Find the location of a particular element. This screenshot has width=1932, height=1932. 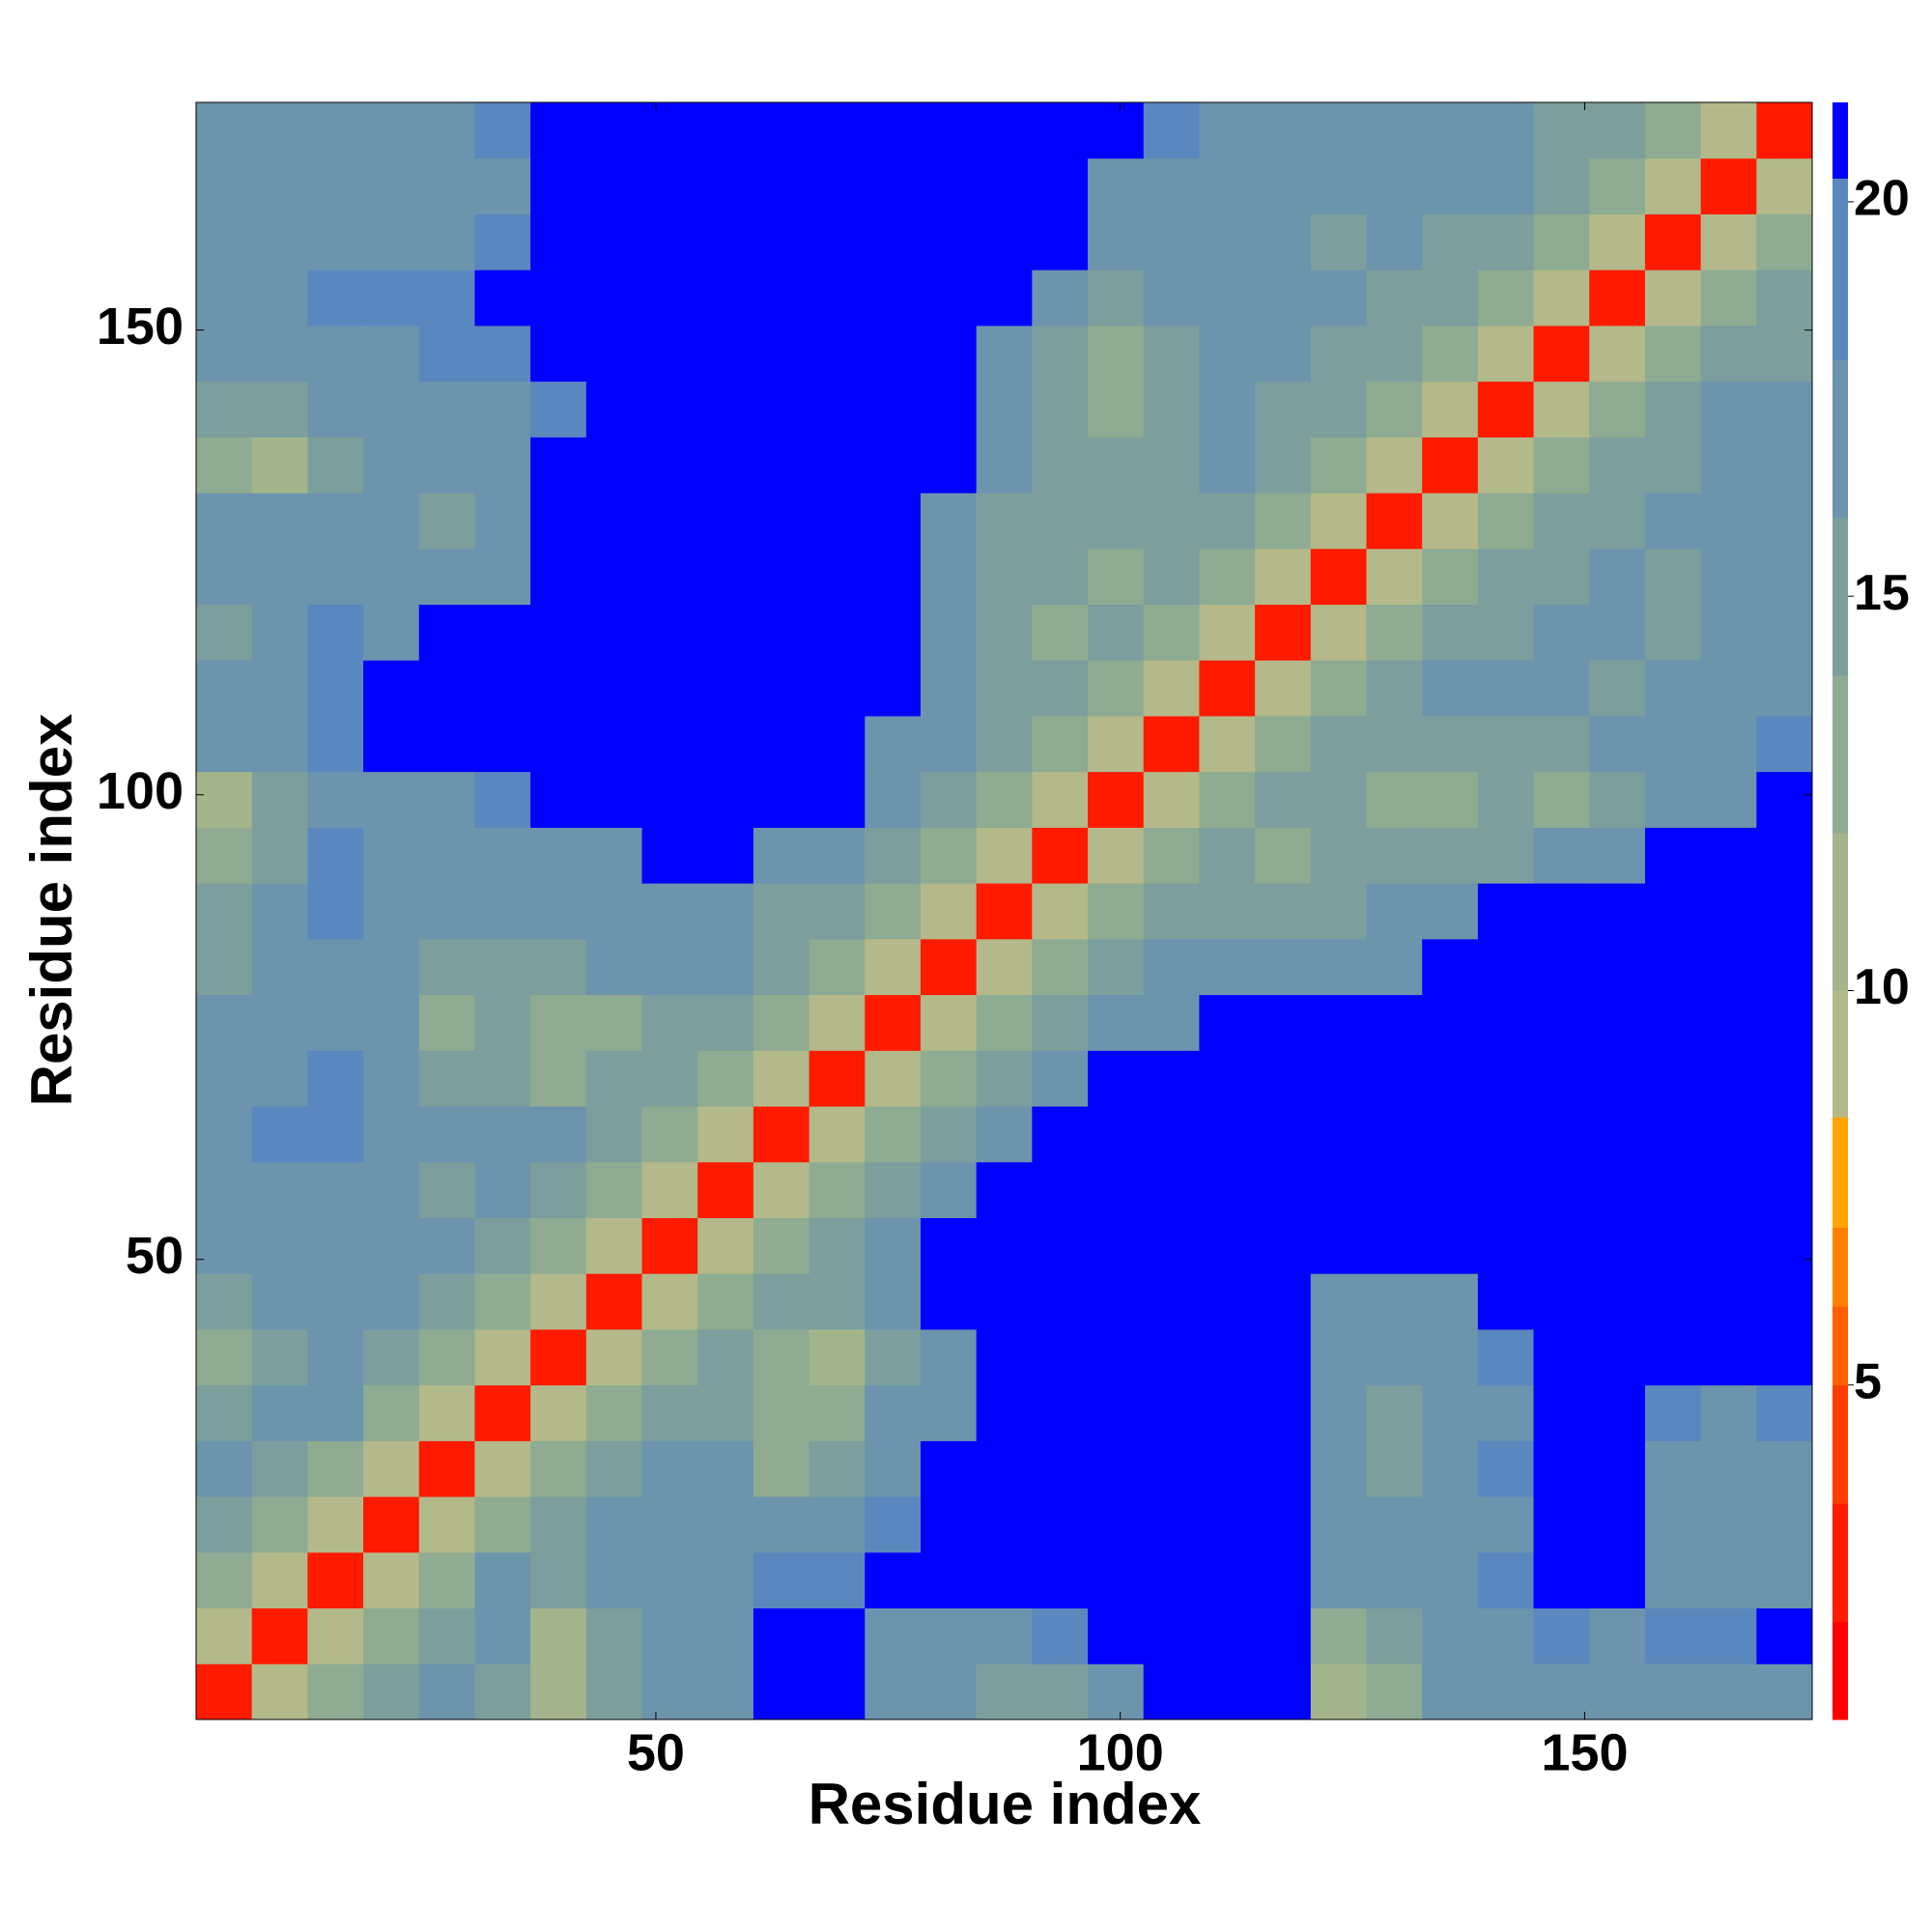

x-tick-label: 50 is located at coordinates (656, 1752).